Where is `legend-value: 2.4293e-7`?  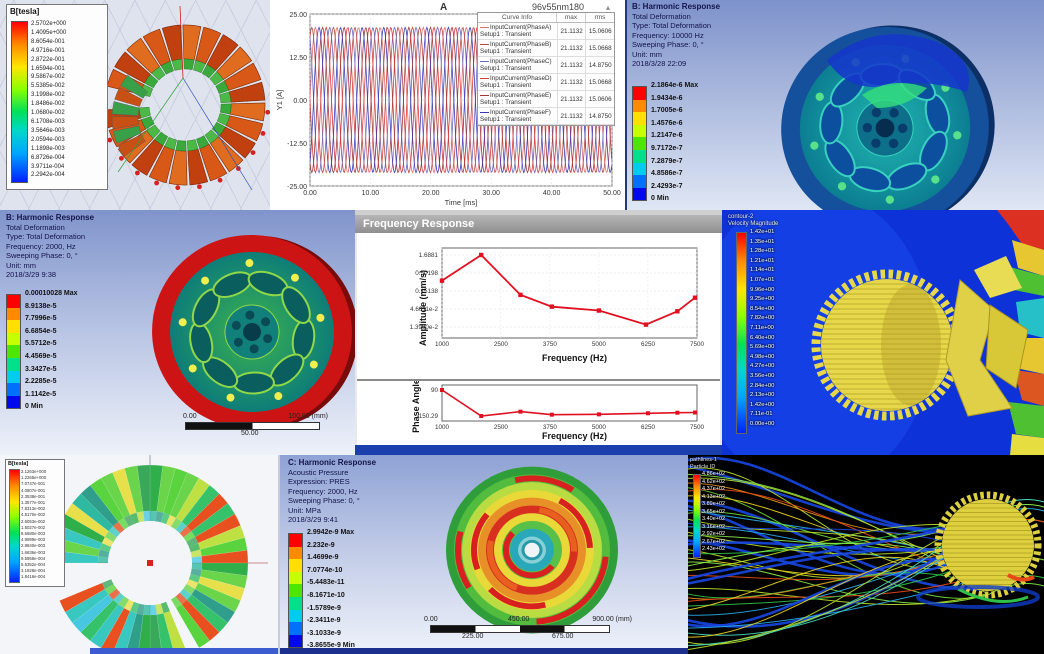
legend-value: 2.4293e-7 is located at coordinates (667, 186).